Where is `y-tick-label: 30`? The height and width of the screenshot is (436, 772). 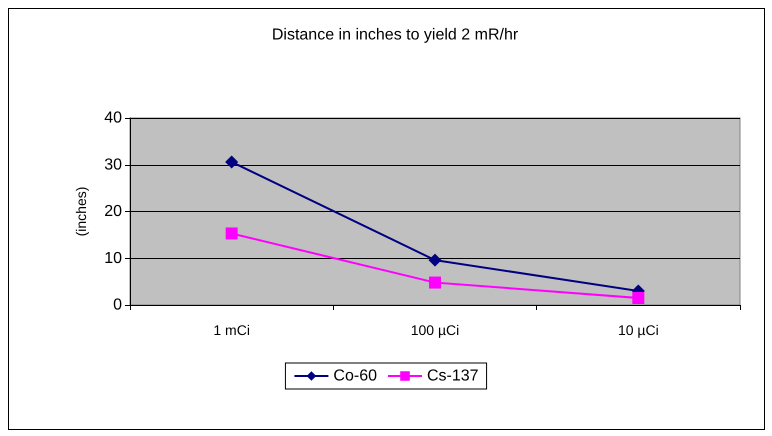
y-tick-label: 30 is located at coordinates (113, 165).